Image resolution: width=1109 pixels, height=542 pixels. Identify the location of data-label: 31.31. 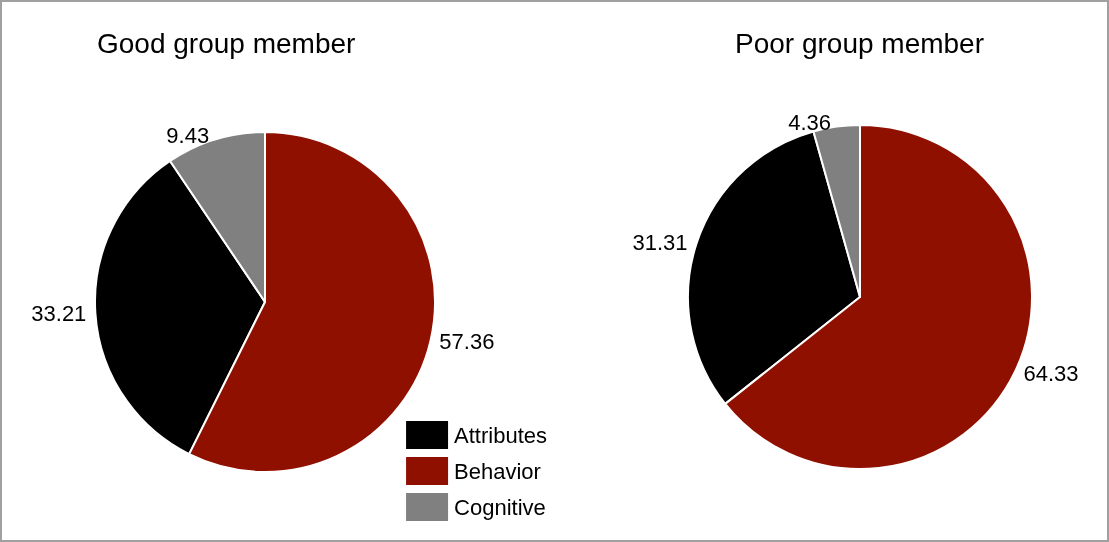
(660, 243).